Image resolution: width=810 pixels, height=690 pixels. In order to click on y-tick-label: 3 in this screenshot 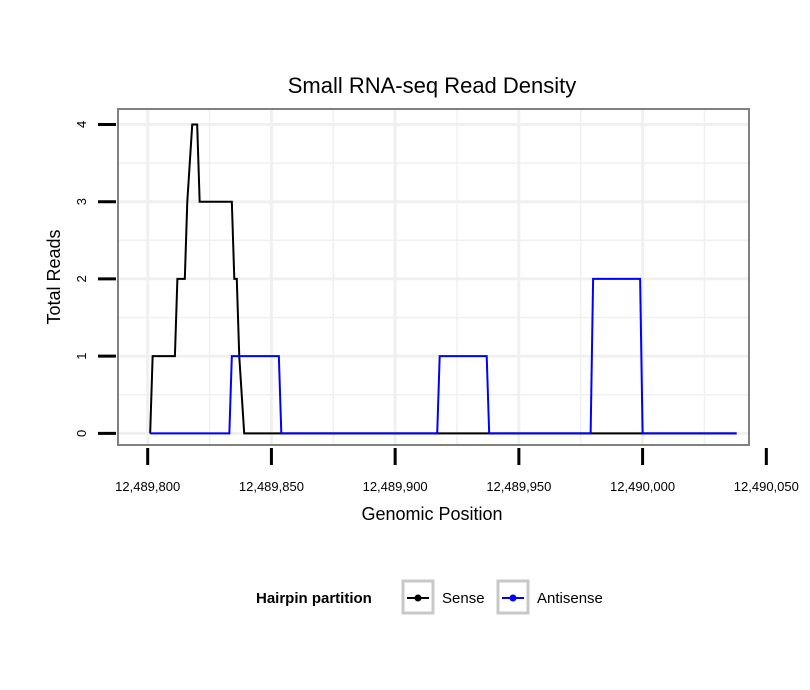, I will do `click(81, 201)`.